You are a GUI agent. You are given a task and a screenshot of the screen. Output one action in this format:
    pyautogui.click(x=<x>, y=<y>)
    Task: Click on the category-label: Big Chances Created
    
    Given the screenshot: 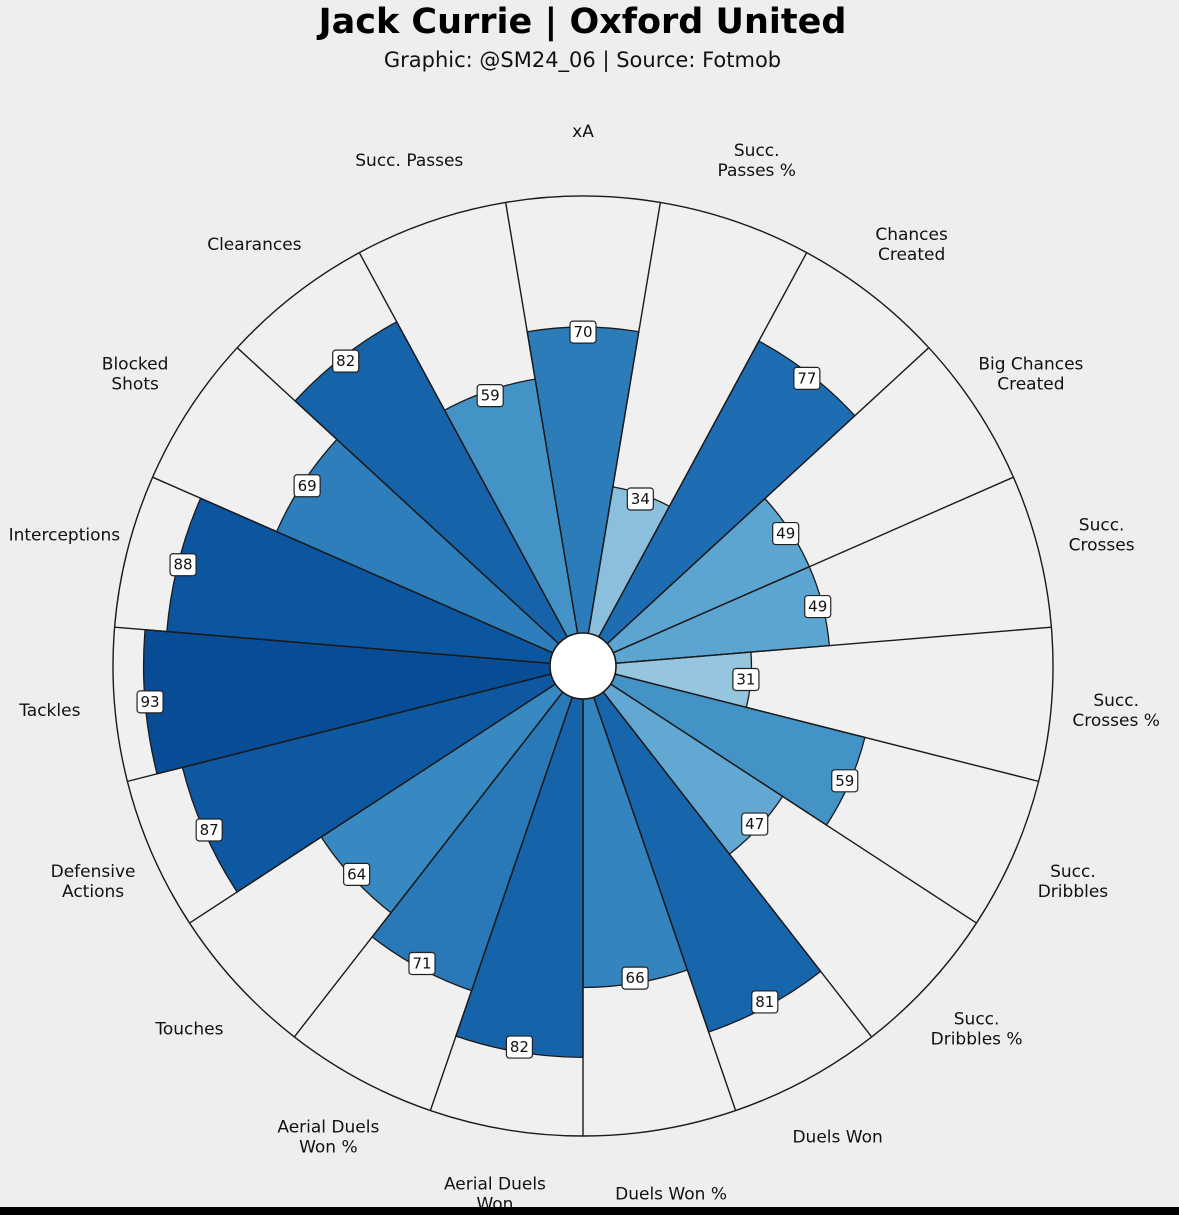 What is the action you would take?
    pyautogui.click(x=1030, y=374)
    